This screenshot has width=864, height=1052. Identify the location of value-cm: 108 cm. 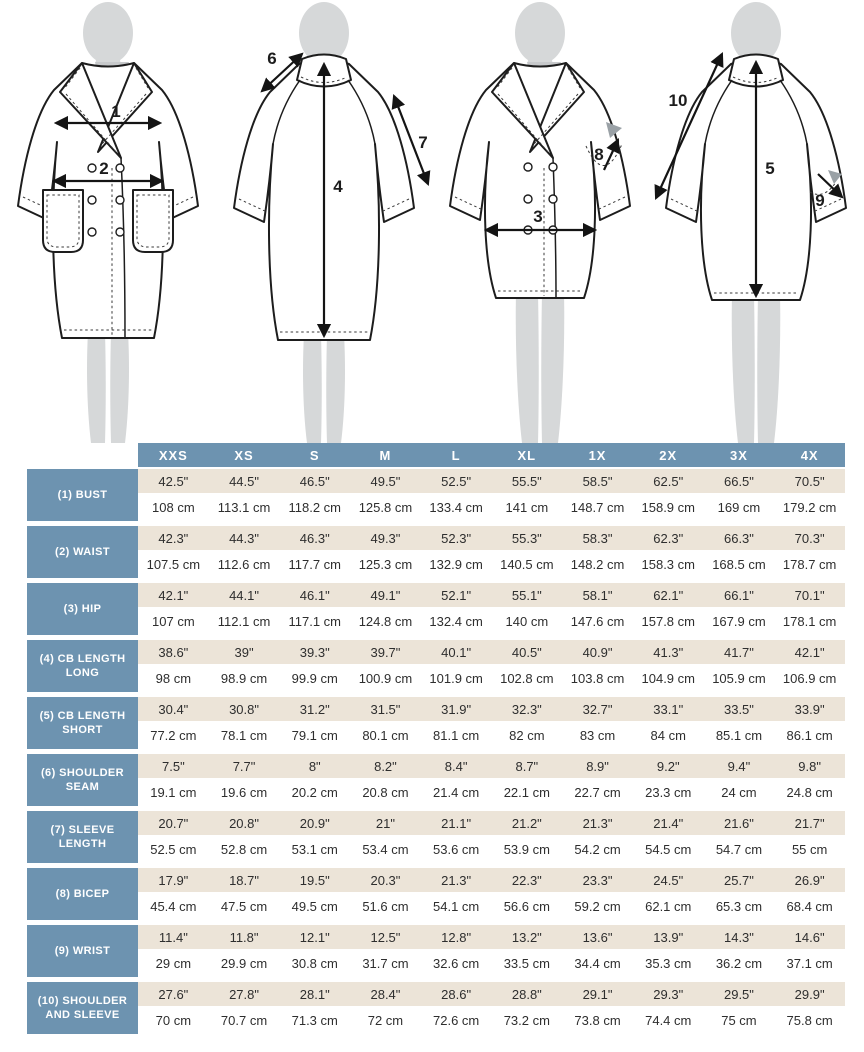
(173, 507).